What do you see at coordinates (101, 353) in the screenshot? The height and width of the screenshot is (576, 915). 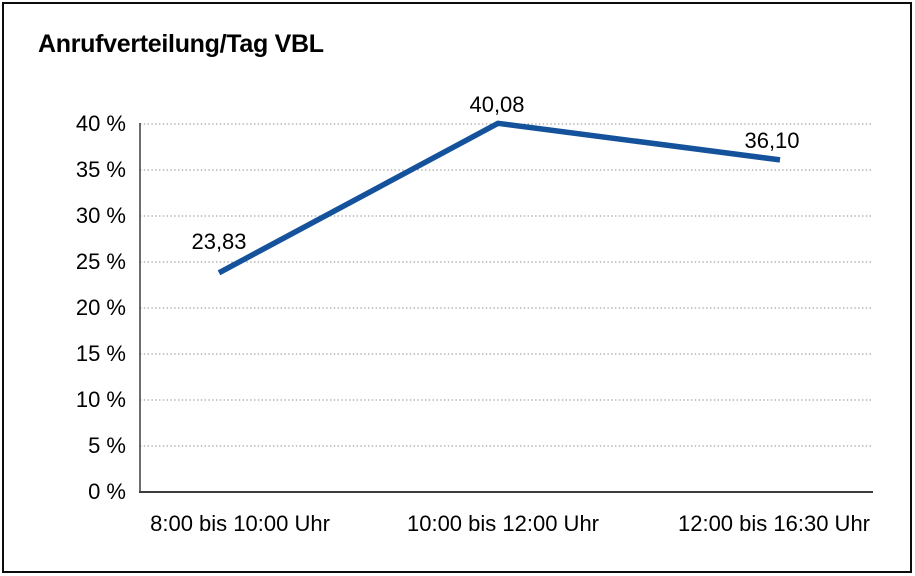 I see `y-axis-tick-label: 15 %` at bounding box center [101, 353].